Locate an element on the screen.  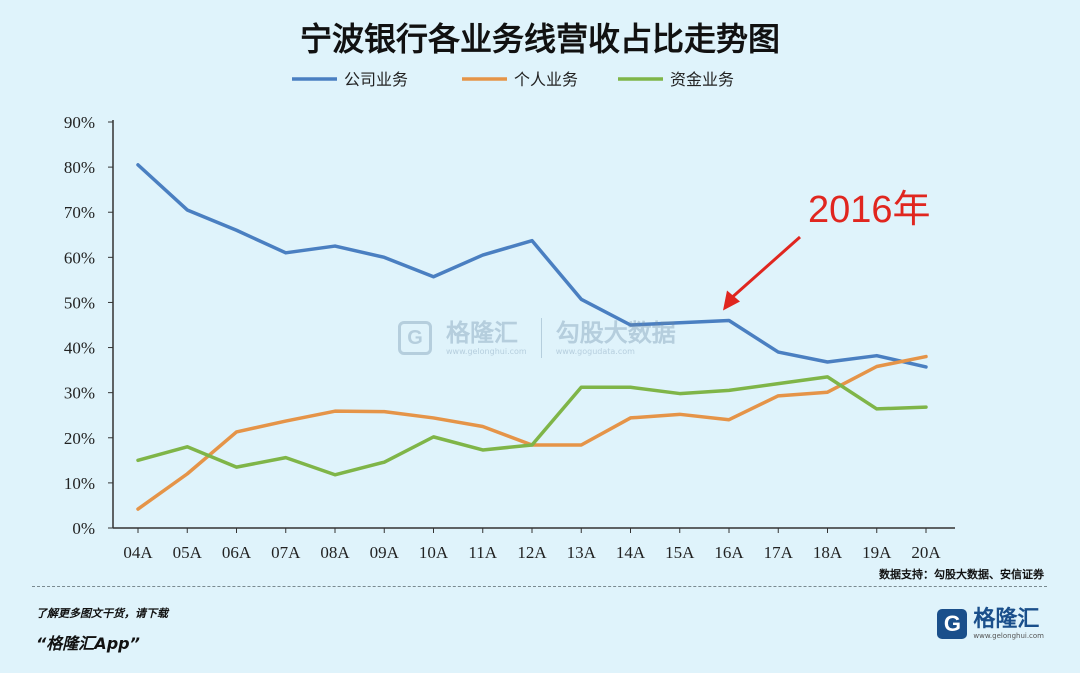
y-tick-label: 70% is located at coordinates (79, 212).